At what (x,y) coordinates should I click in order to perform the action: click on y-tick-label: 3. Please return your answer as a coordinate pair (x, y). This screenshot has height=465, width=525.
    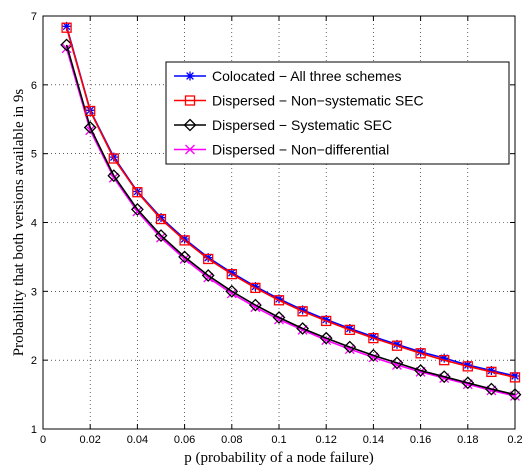
    Looking at the image, I should click on (34, 292).